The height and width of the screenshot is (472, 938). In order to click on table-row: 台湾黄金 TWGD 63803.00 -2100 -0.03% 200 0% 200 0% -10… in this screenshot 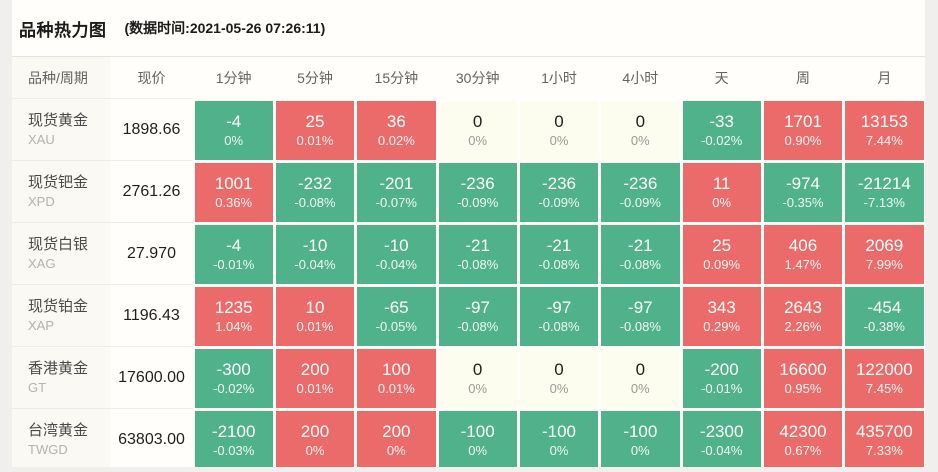, I will do `click(468, 438)`.